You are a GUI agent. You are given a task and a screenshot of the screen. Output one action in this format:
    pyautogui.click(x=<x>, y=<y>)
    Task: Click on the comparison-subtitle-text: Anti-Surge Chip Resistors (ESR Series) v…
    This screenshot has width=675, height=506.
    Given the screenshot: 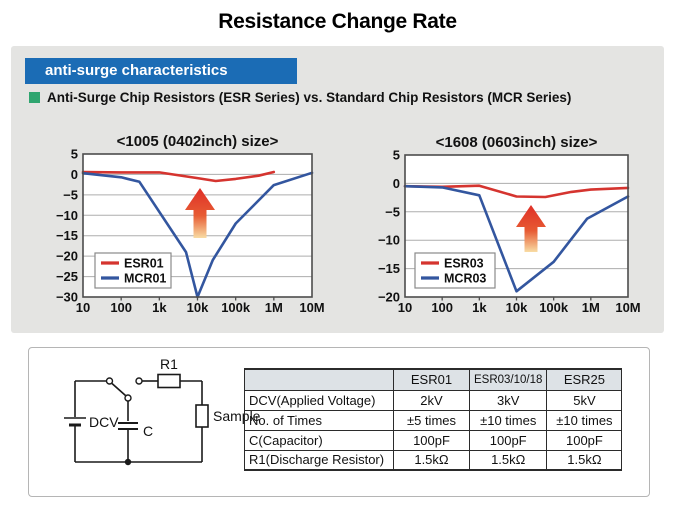 What is the action you would take?
    pyautogui.click(x=309, y=97)
    